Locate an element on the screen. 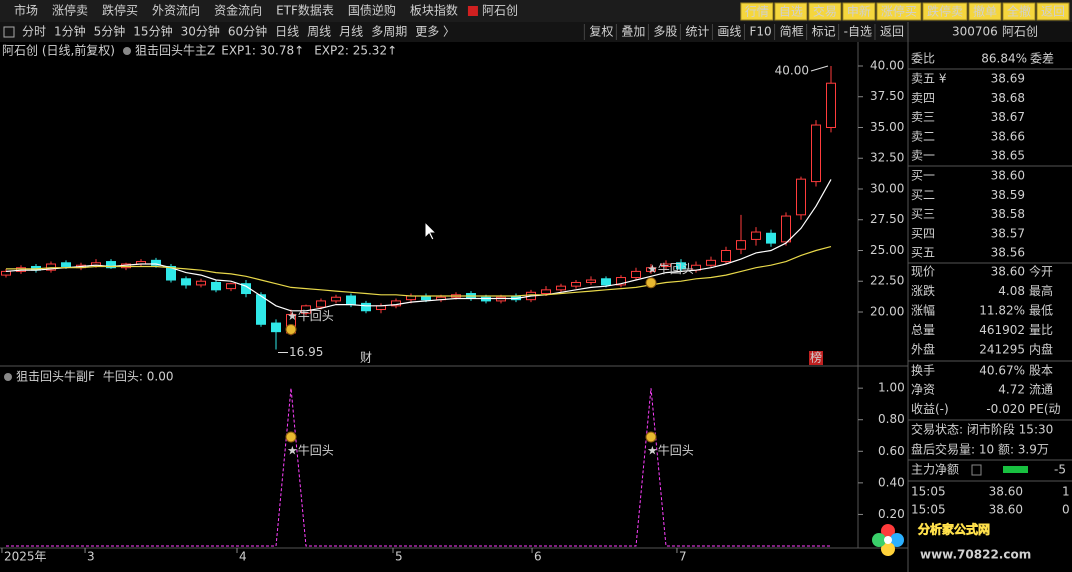 This screenshot has width=1072, height=572. menu-item: 资金流向 is located at coordinates (238, 10).